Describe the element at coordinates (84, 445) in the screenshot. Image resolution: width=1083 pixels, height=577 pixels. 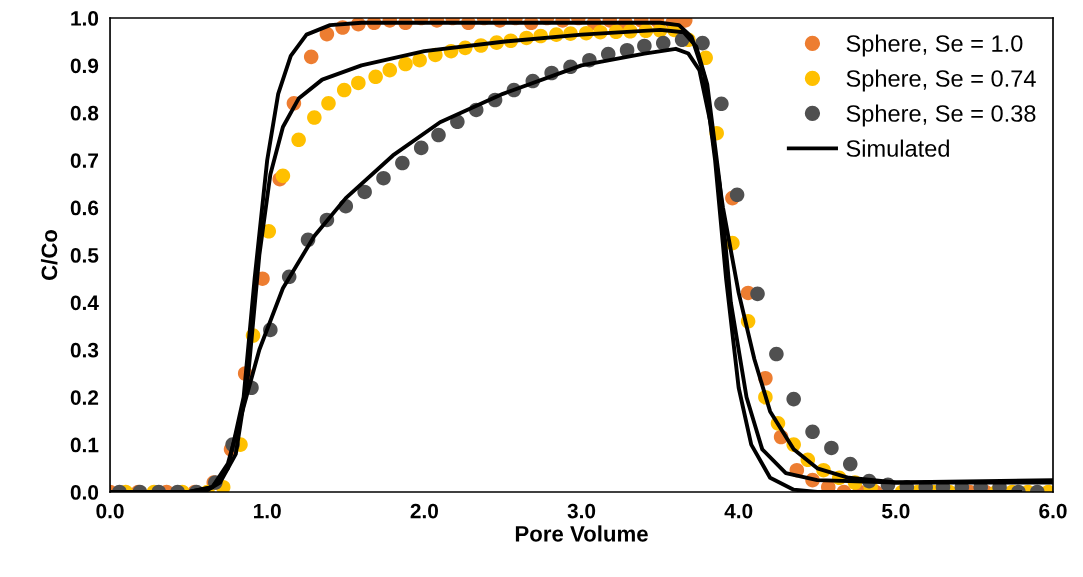
I see `y-tick-label: 0.1` at that location.